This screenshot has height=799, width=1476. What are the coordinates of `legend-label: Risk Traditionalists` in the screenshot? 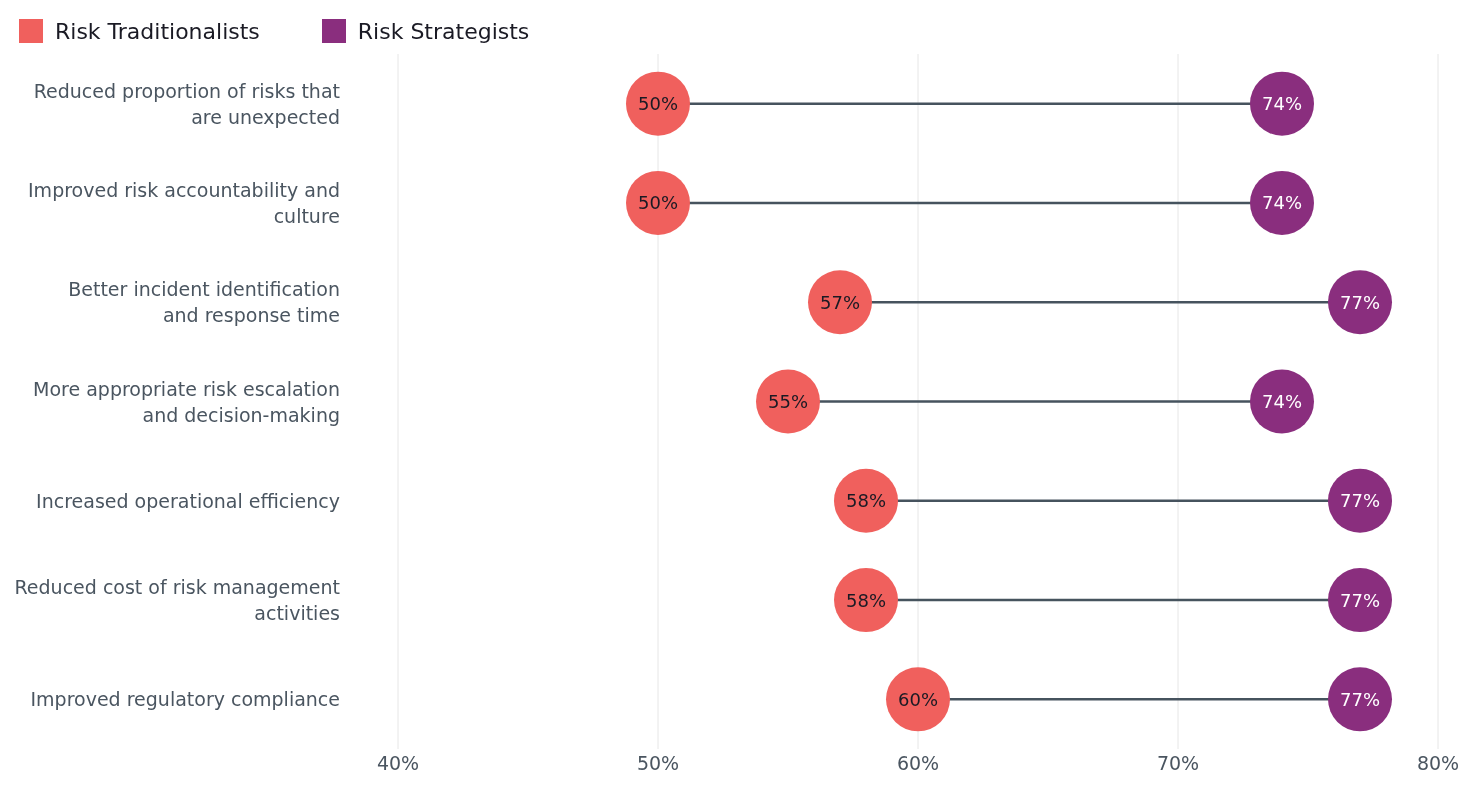 It's located at (157, 31).